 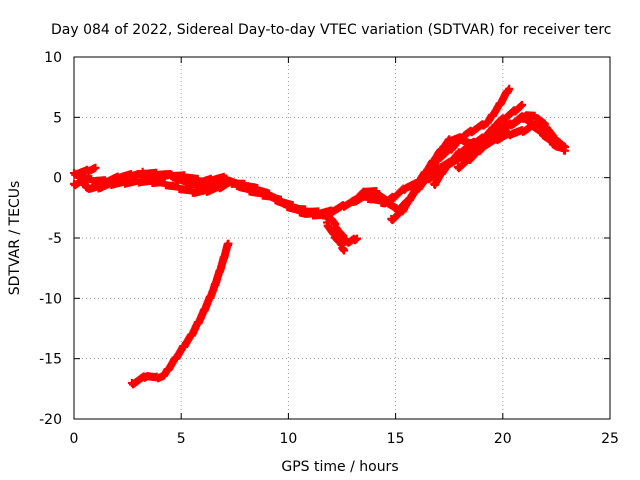 What do you see at coordinates (339, 467) in the screenshot?
I see `x-axis-label: GPS time / hours` at bounding box center [339, 467].